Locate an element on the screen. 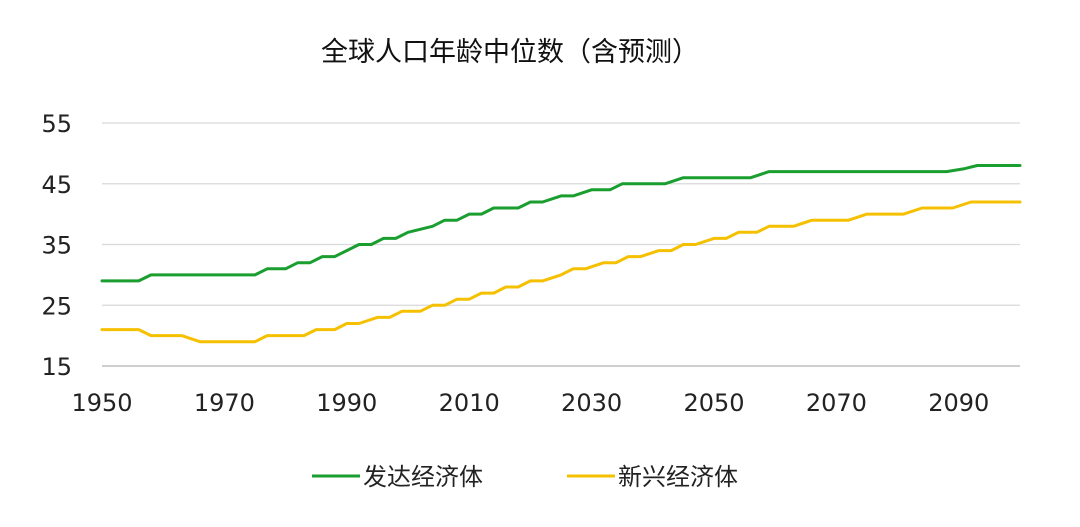  x-tick-label: 2010 is located at coordinates (469, 403).